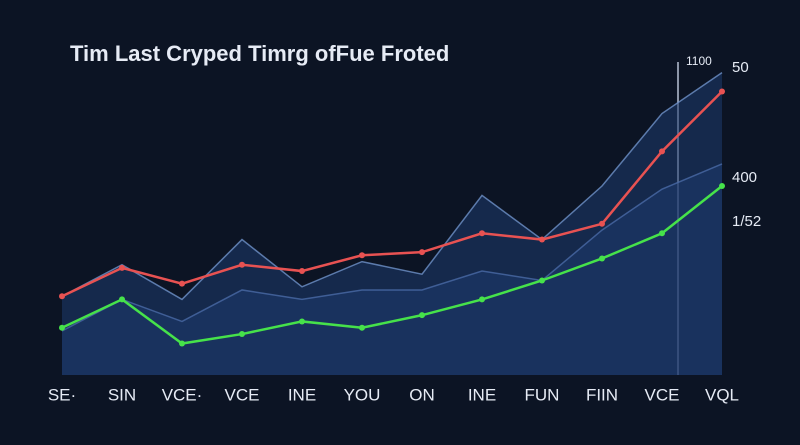 This screenshot has width=800, height=445. Describe the element at coordinates (744, 177) in the screenshot. I see `annotation: 400` at that location.